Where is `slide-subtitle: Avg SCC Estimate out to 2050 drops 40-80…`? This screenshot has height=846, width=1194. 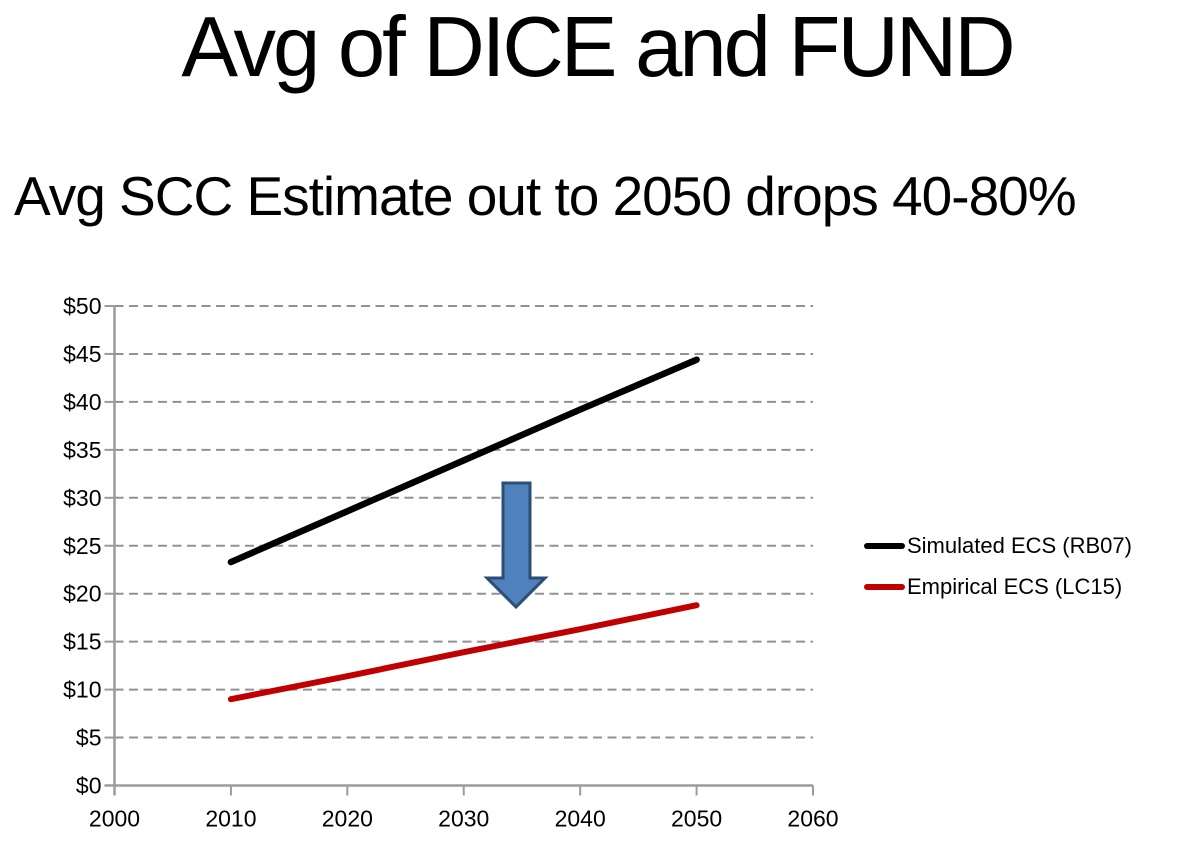 slide-subtitle: Avg SCC Estimate out to 2050 drops 40-80… is located at coordinates (545, 196).